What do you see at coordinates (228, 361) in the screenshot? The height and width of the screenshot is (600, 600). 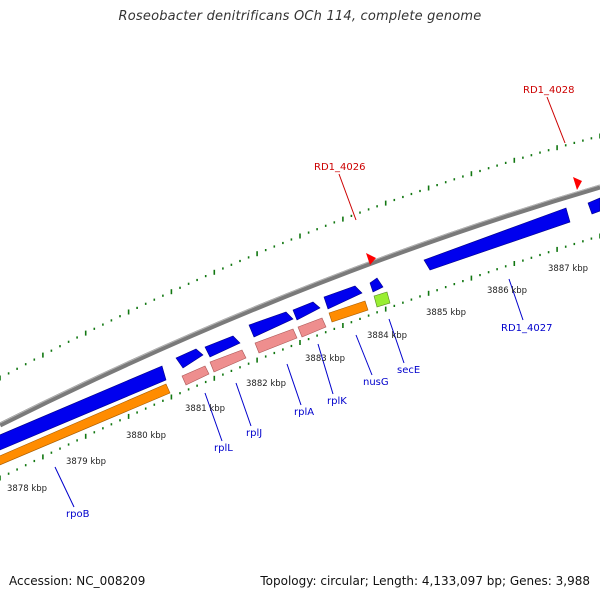 I see `feature-rplJ-cds` at bounding box center [228, 361].